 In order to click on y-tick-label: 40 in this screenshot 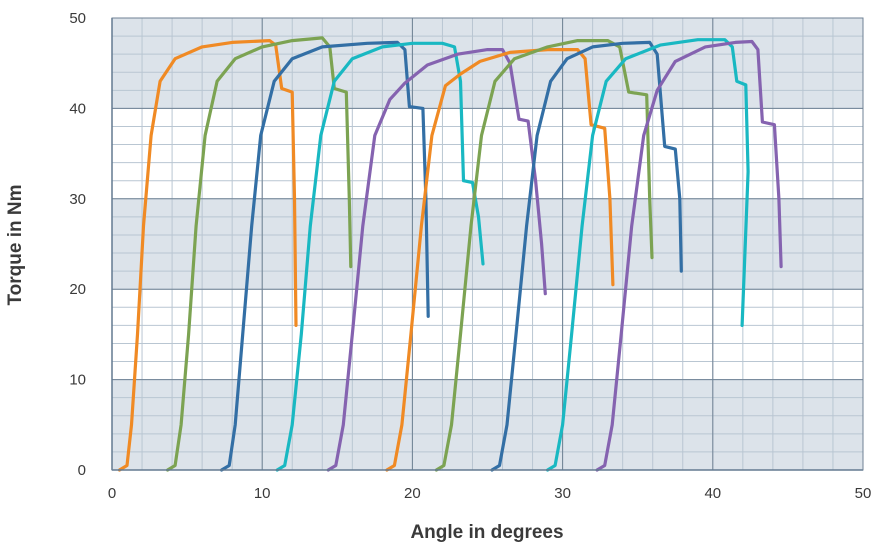, I will do `click(77, 108)`.